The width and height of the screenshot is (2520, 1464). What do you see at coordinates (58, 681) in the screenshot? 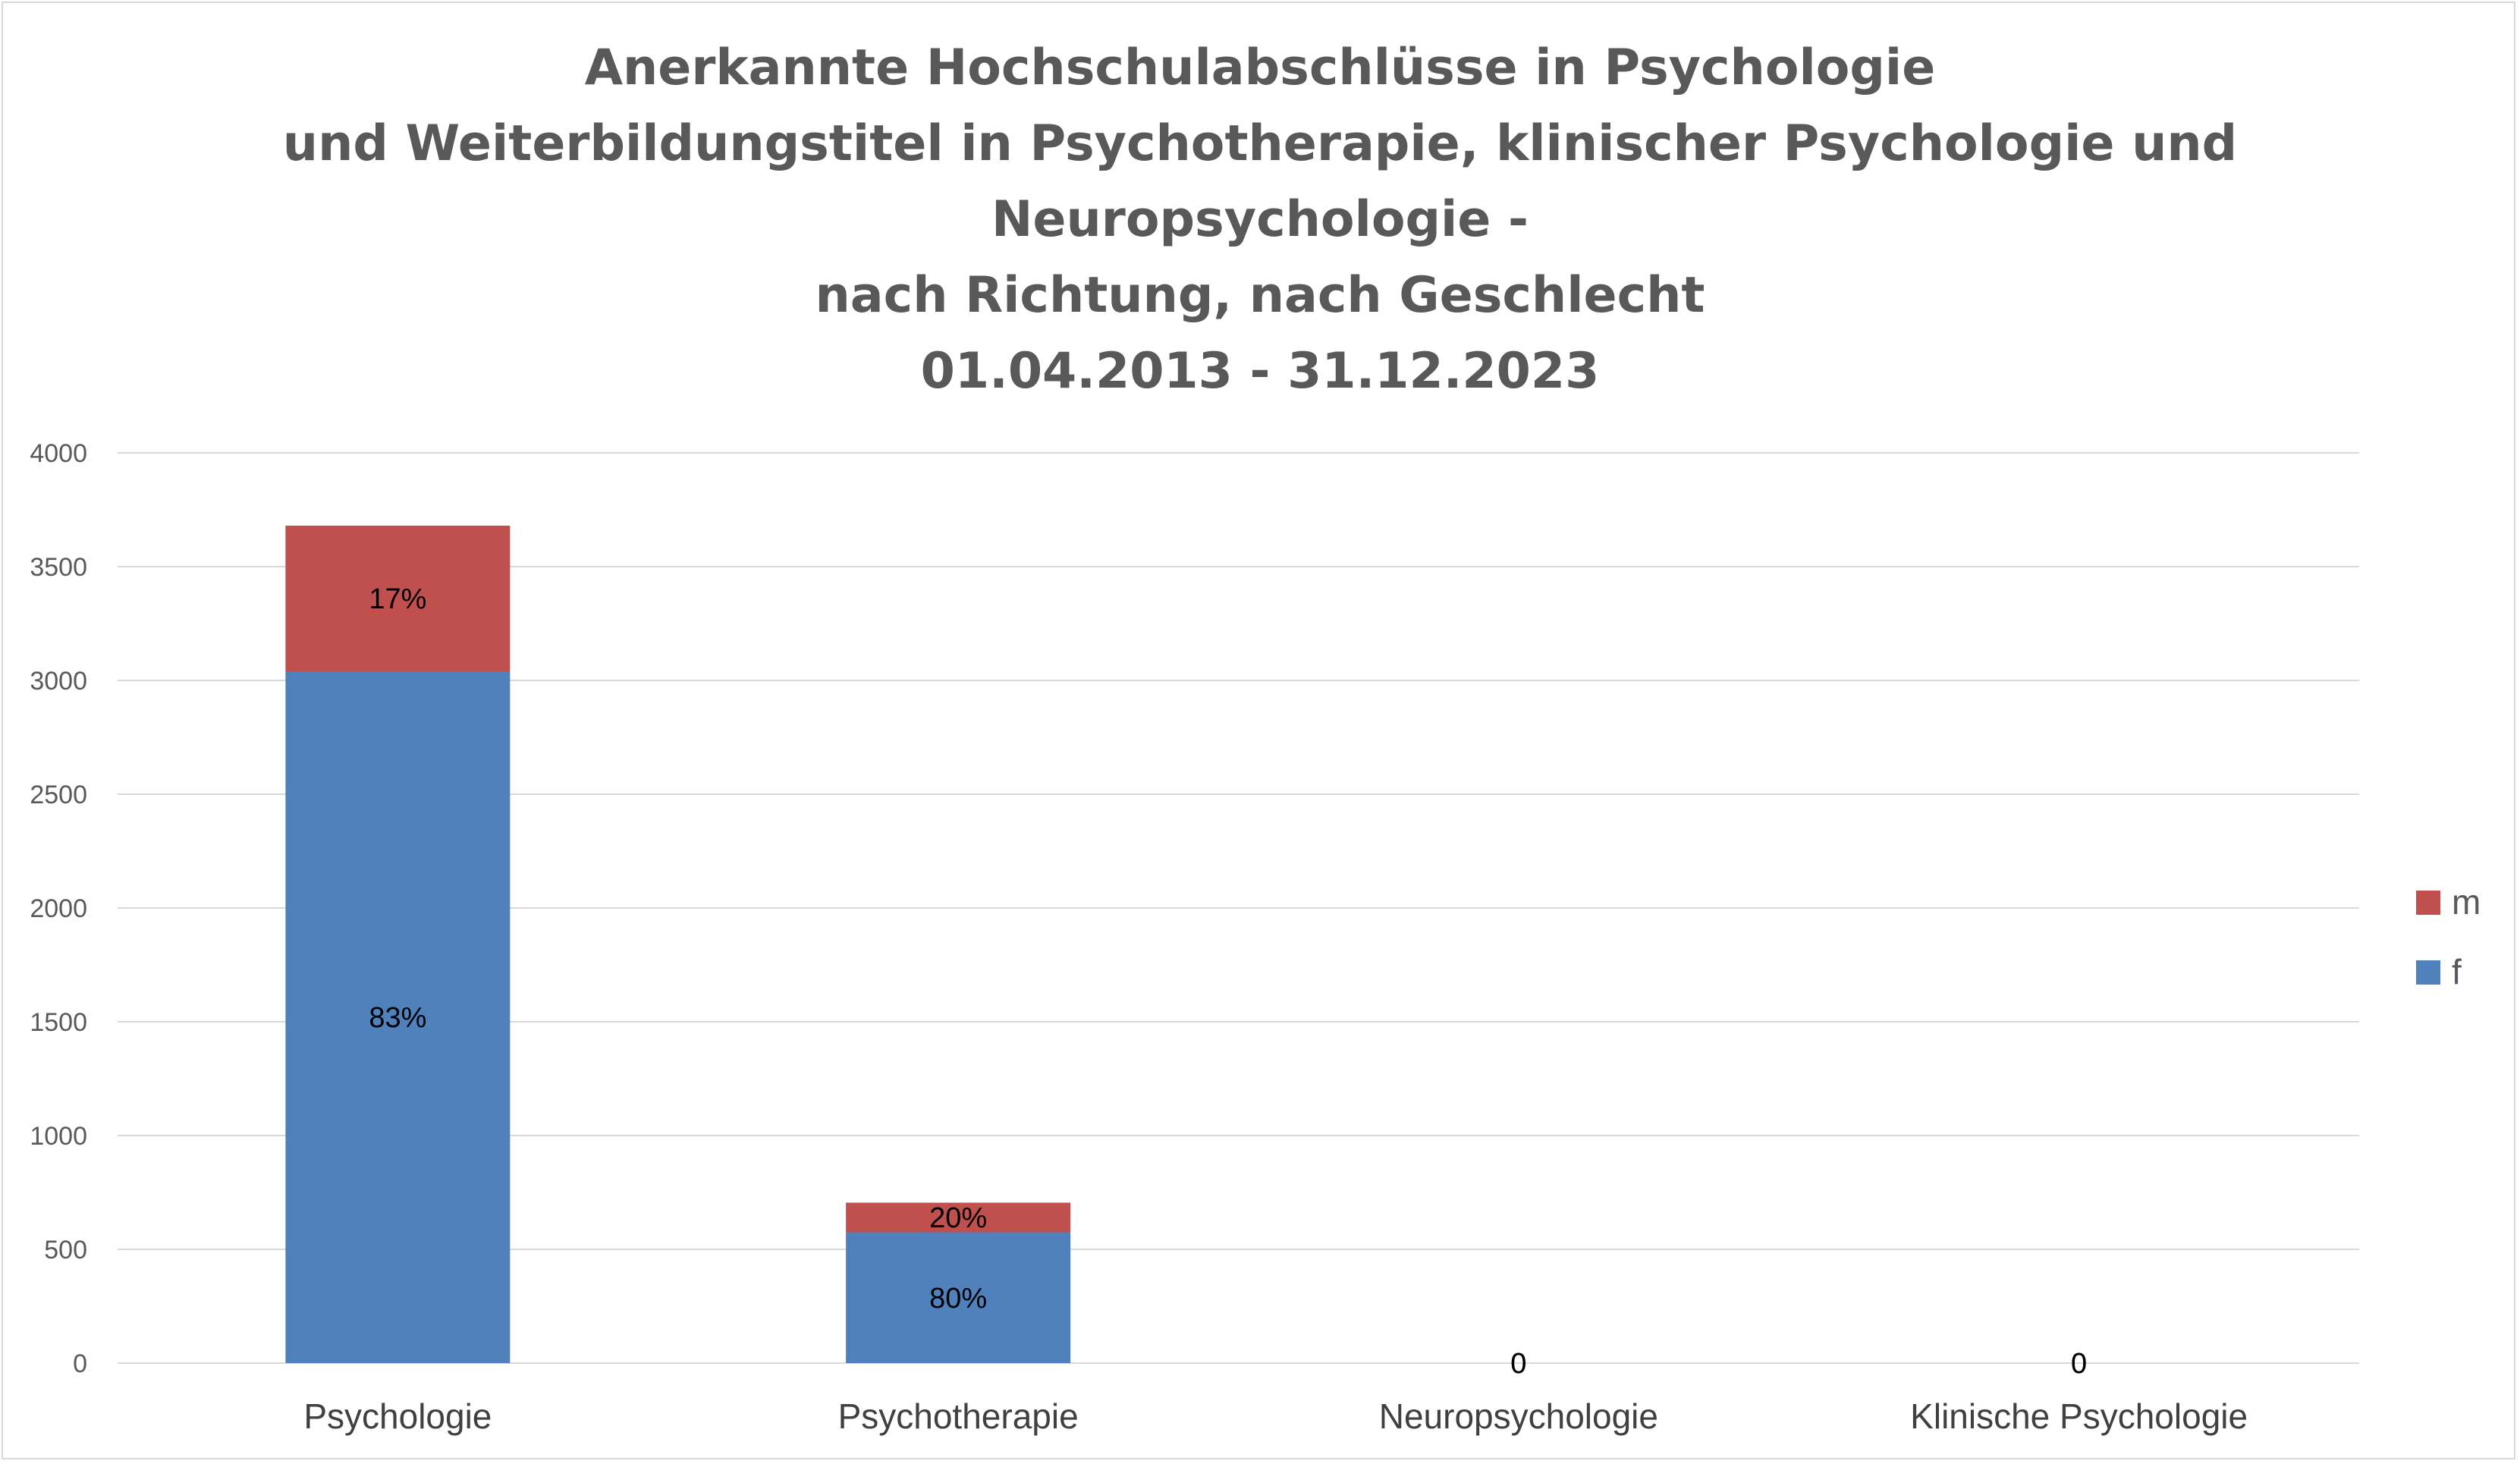
I see `y-tick-label: 3000` at bounding box center [58, 681].